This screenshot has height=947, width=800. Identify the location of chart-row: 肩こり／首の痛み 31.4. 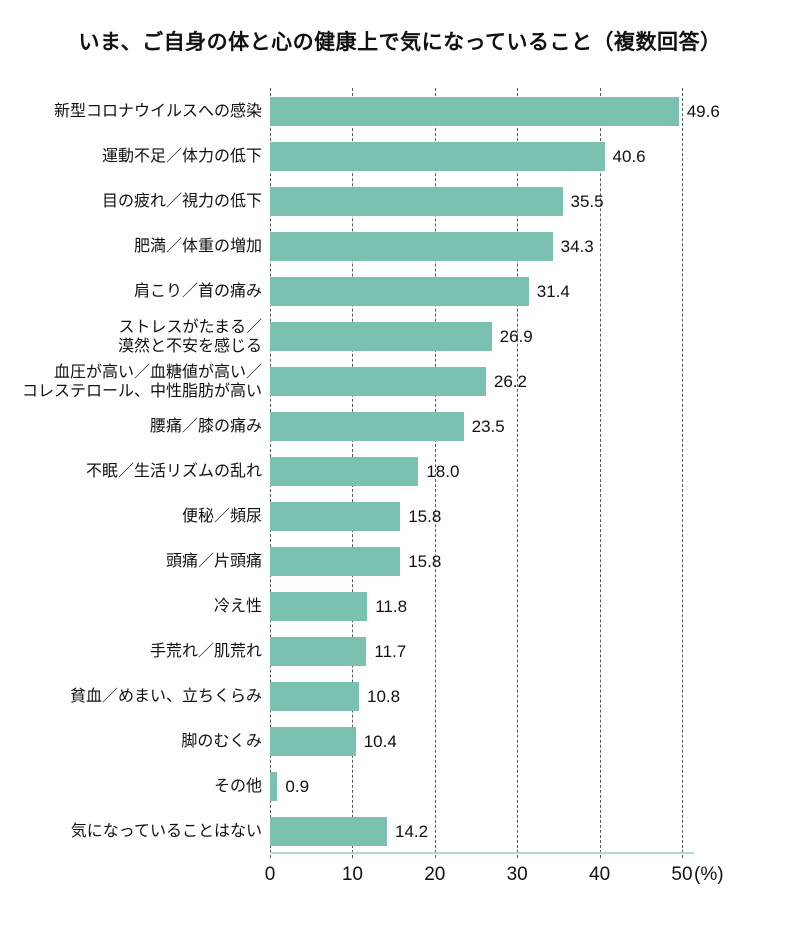
(400, 291).